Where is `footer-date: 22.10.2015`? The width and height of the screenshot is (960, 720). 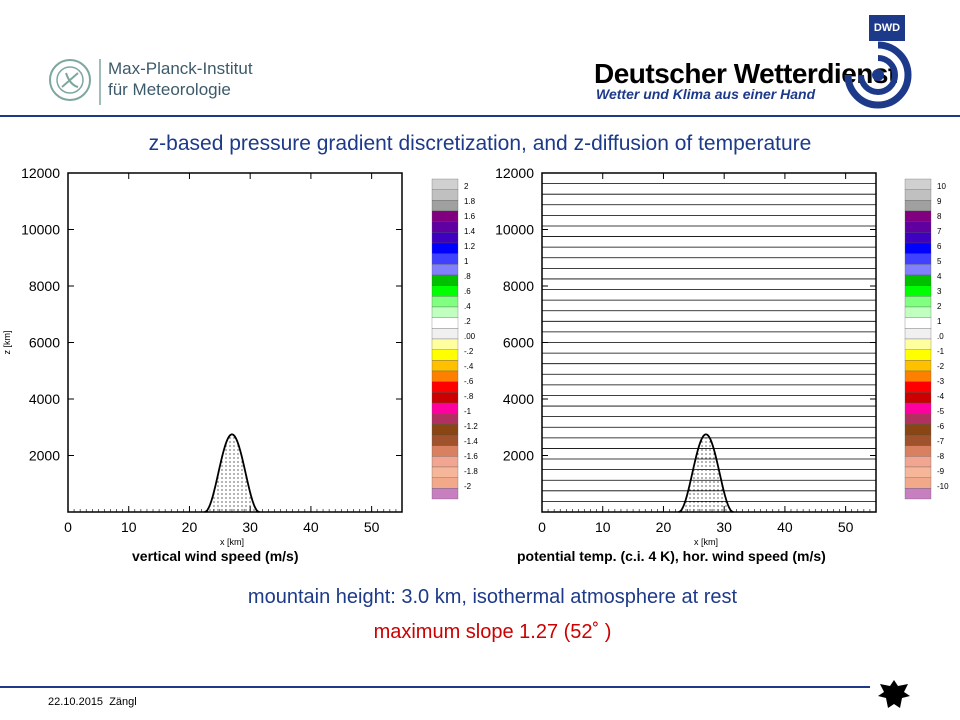
footer-date: 22.10.2015 is located at coordinates (76, 702).